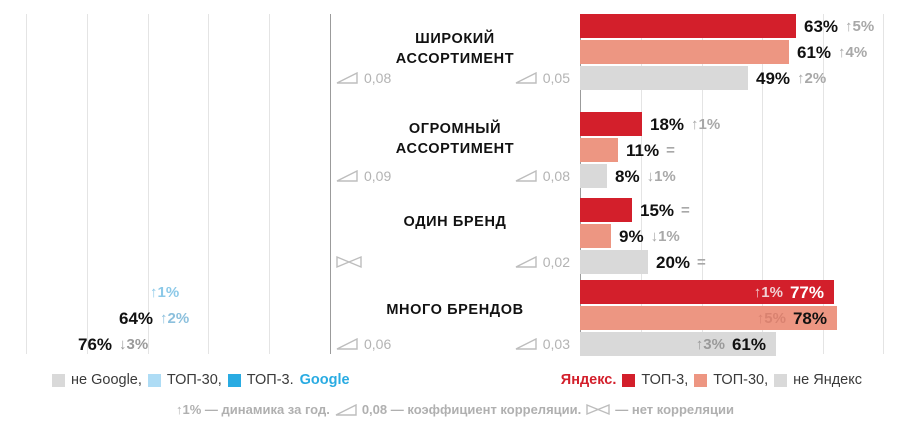 The width and height of the screenshot is (910, 440). What do you see at coordinates (740, 236) in the screenshot?
I see `bar-row-yandex-top30-2: 9% ↓1%` at bounding box center [740, 236].